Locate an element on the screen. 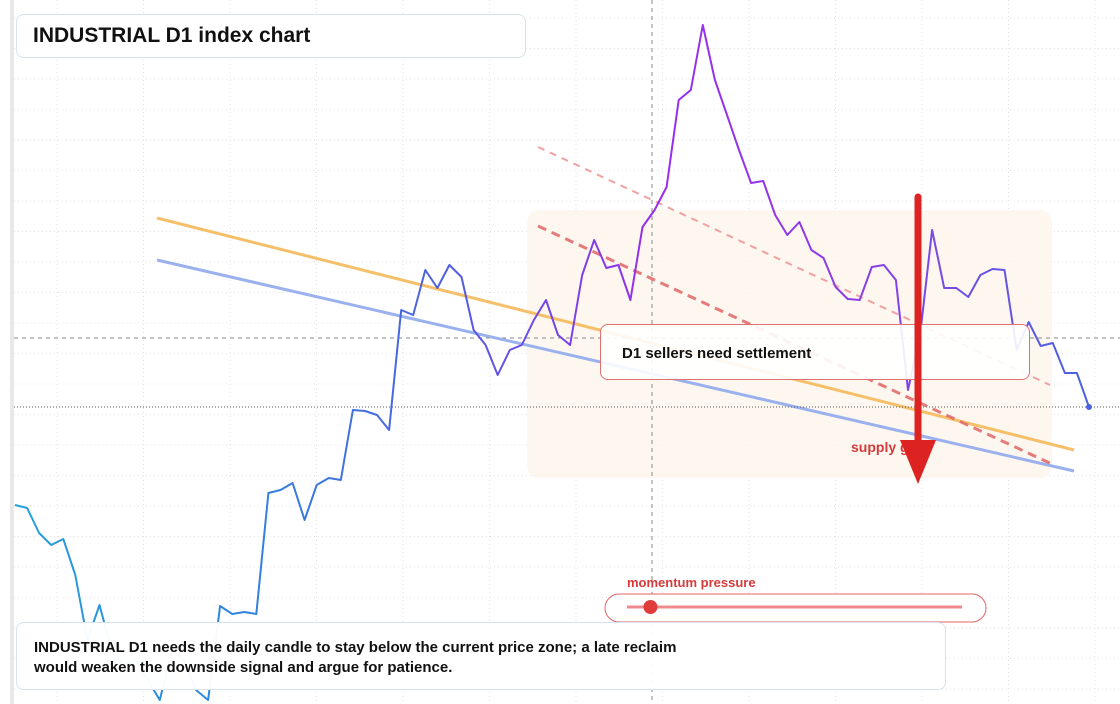 This screenshot has height=704, width=1120. momentum-knob is located at coordinates (650, 607).